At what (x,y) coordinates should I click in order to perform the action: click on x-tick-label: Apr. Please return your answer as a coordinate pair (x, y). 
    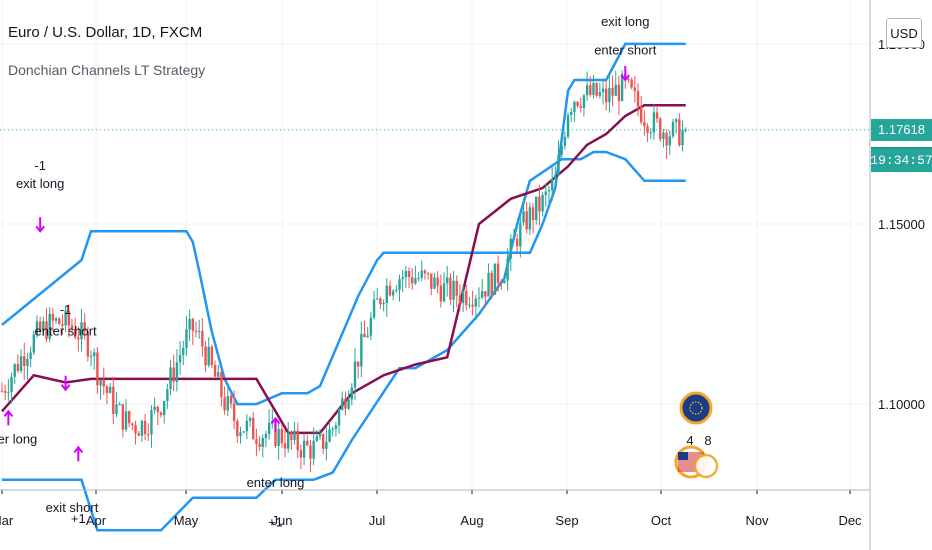
    Looking at the image, I should click on (96, 520).